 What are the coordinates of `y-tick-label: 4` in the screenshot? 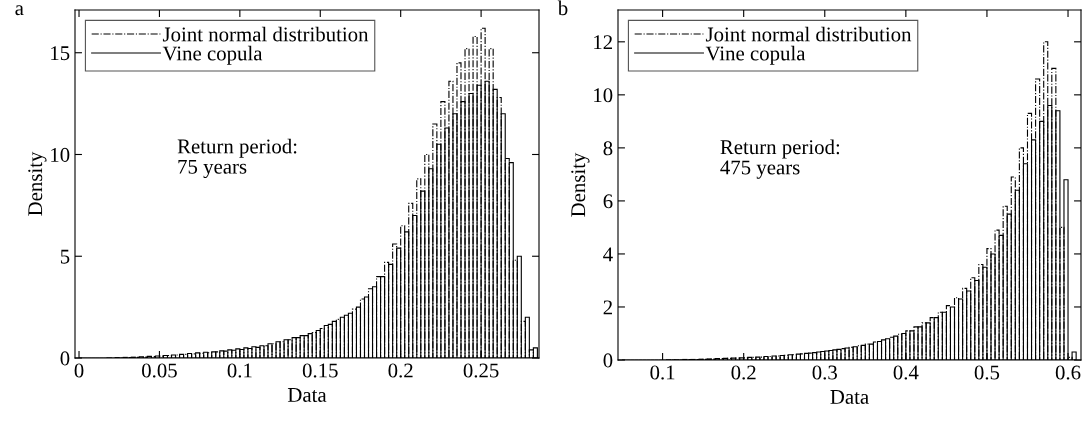 It's located at (608, 254).